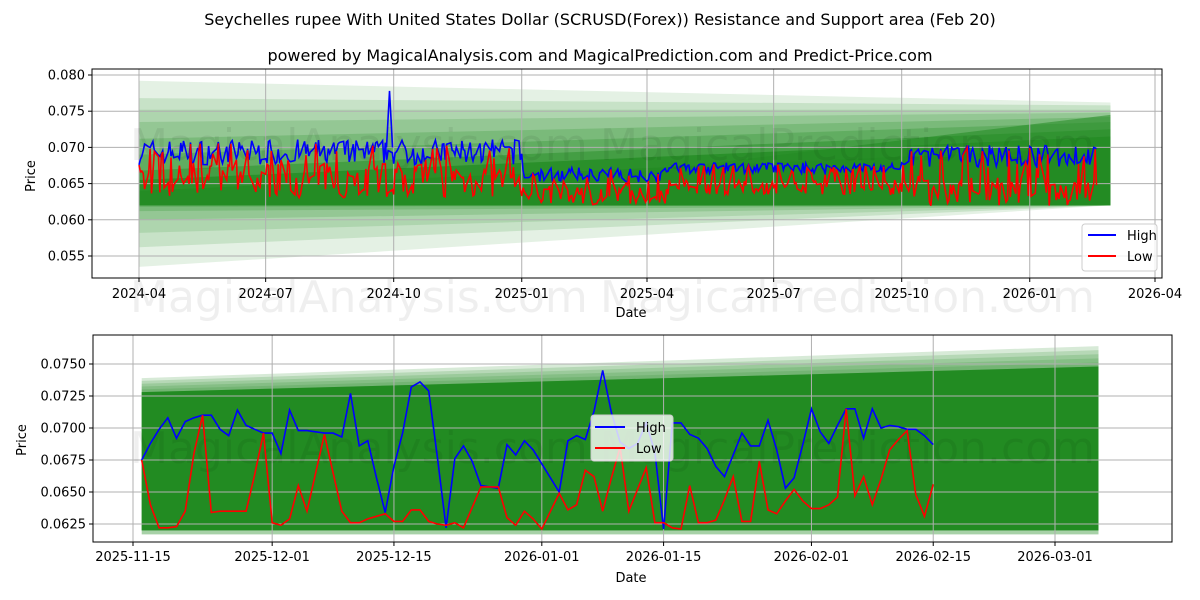 Image resolution: width=1200 pixels, height=600 pixels. Describe the element at coordinates (64, 429) in the screenshot. I see `y-tick-label: 0.0700` at that location.